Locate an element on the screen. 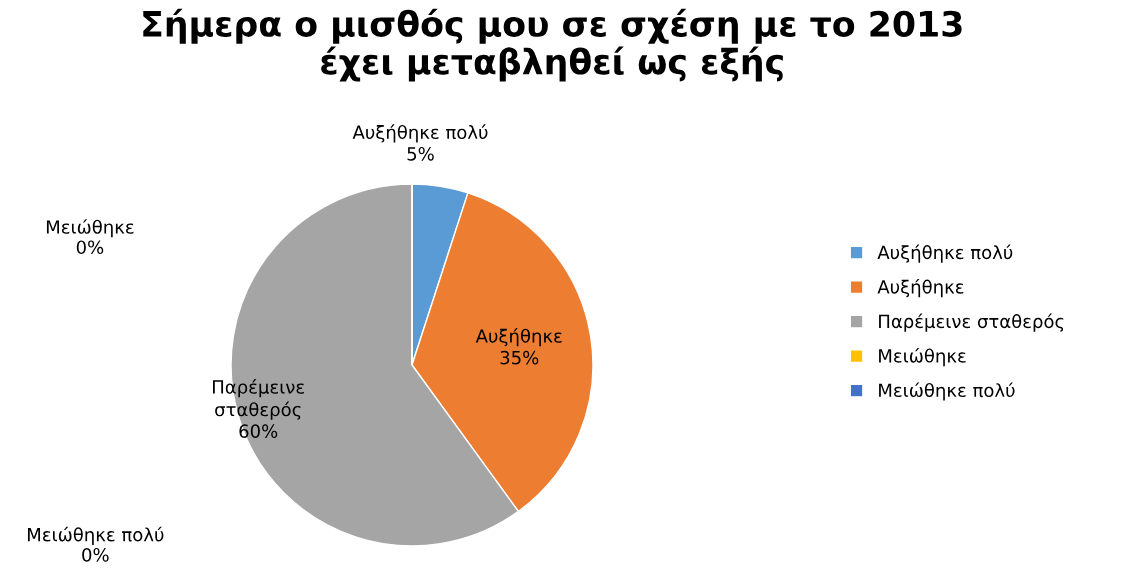  legend-label: Αυξήθηκε πολύ is located at coordinates (945, 253).